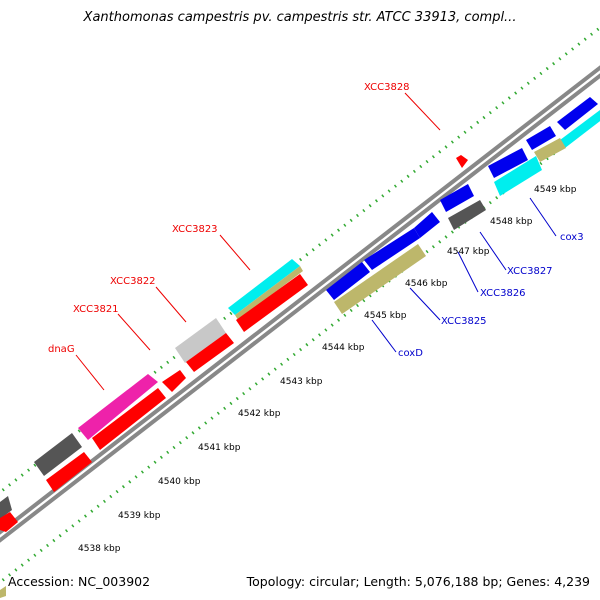 The width and height of the screenshot is (600, 600). What do you see at coordinates (572, 237) in the screenshot?
I see `gene-label: cox3` at bounding box center [572, 237].